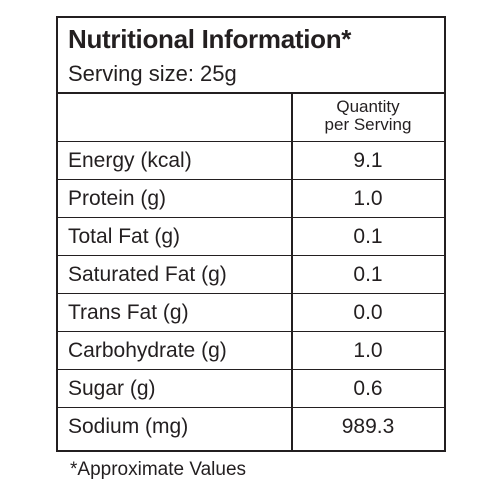 The image size is (500, 500). What do you see at coordinates (128, 312) in the screenshot?
I see `nutrient-name: Trans Fat (g)` at bounding box center [128, 312].